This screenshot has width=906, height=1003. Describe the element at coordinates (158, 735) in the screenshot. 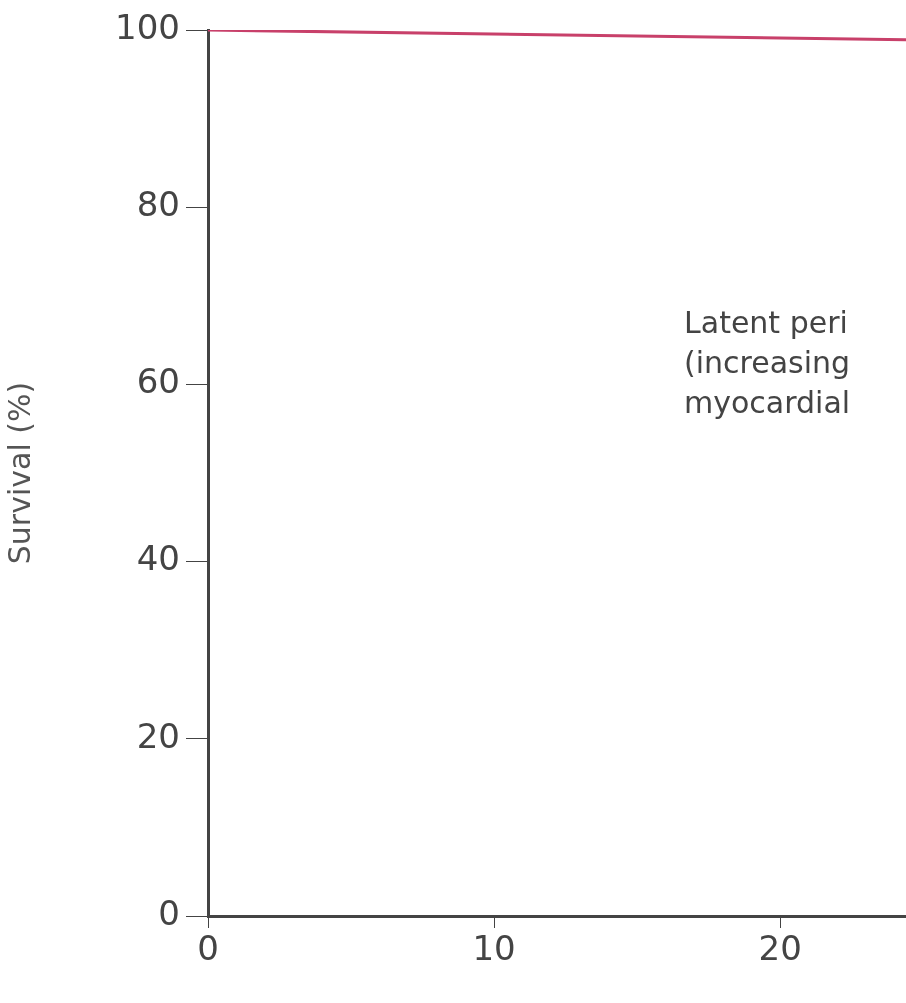

I see `y-tick-label: 20` at that location.